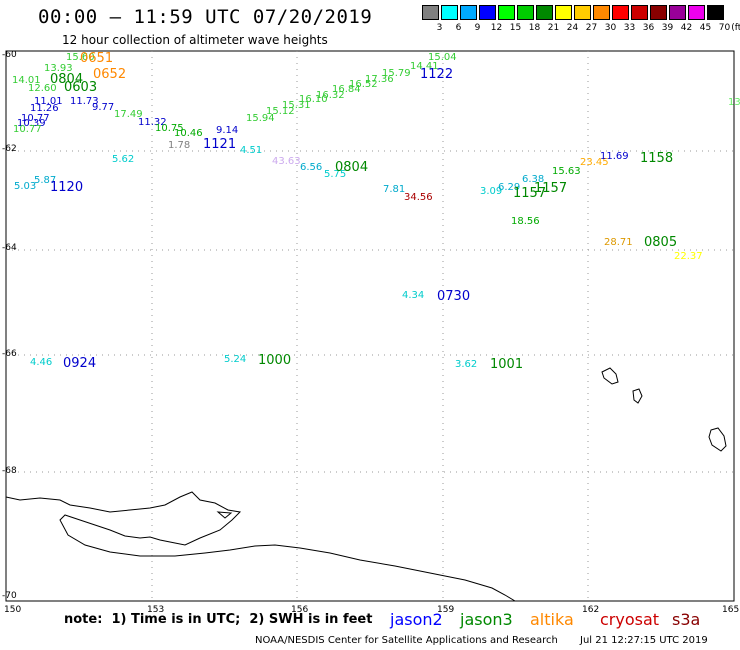  What do you see at coordinates (515, 28) in the screenshot?
I see `legend-label: 15` at bounding box center [515, 28].